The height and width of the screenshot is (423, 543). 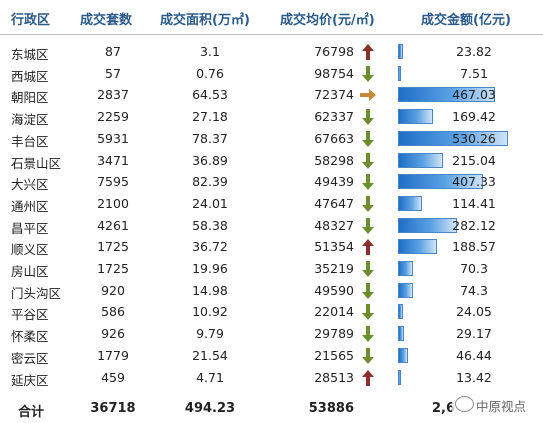 What do you see at coordinates (36, 293) in the screenshot?
I see `district-name: 门头沟区` at bounding box center [36, 293].